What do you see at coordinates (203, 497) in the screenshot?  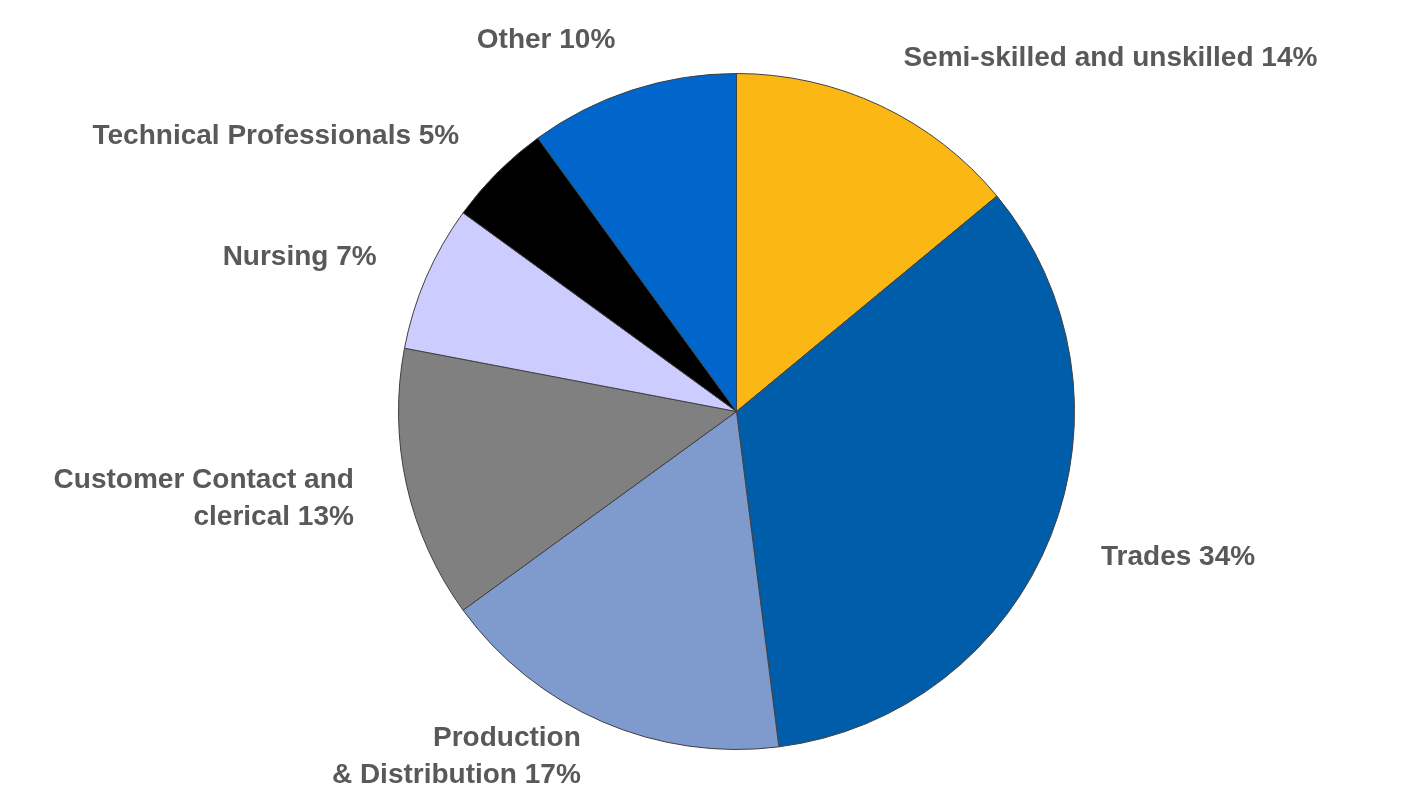 I see `slice-label: Customer Contact and clerical 13%` at bounding box center [203, 497].